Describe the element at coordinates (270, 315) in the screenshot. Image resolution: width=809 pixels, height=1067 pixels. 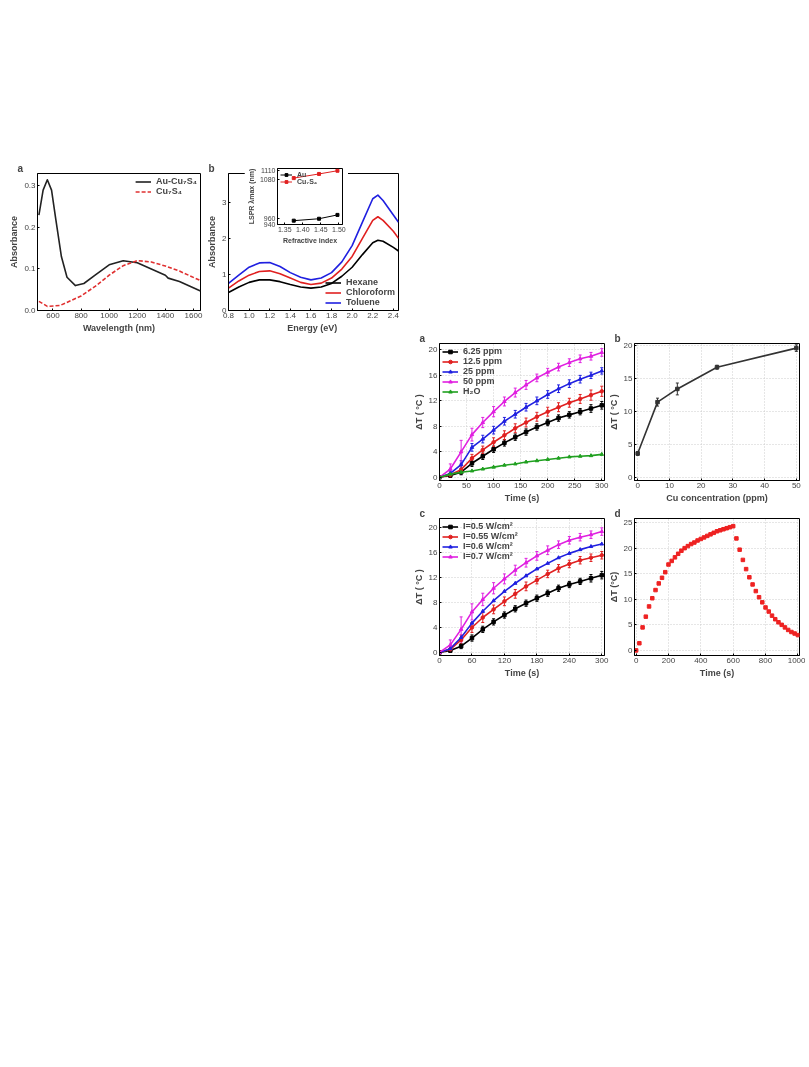
I see `x-tick-label: 1.2` at that location.